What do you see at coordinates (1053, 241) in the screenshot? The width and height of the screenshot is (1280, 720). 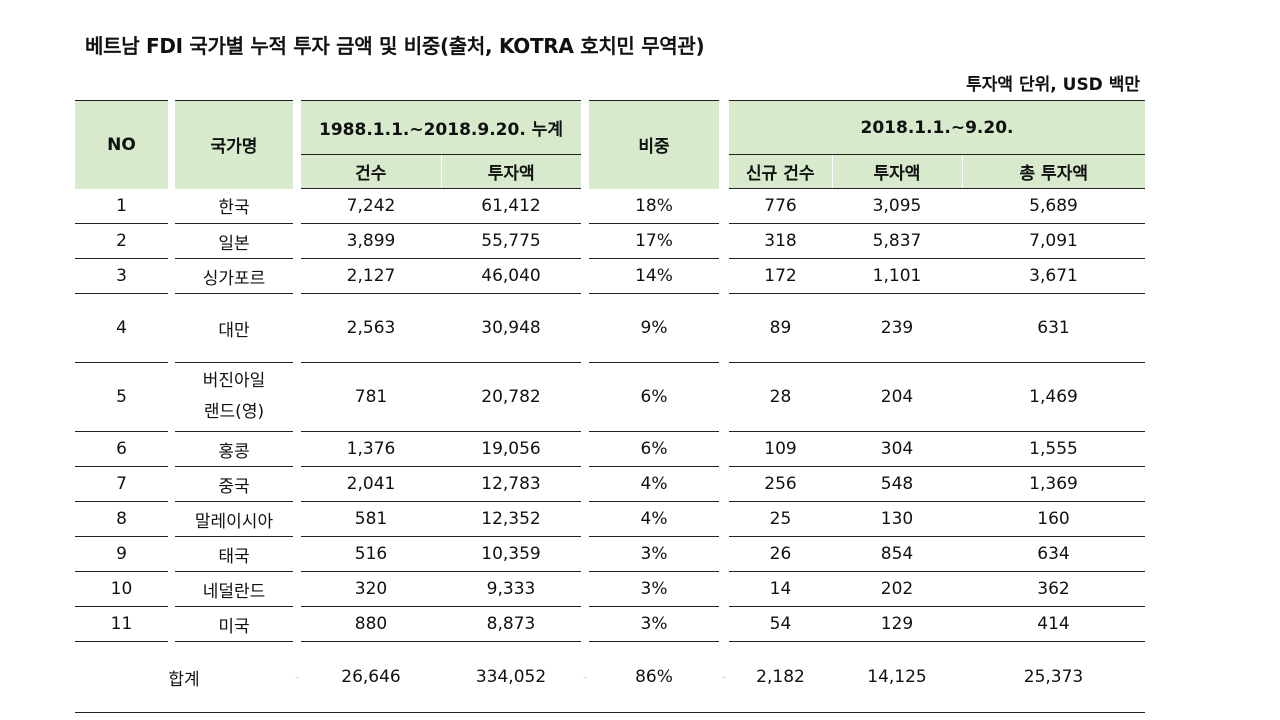 I see `cell-total-amount: 7,091` at bounding box center [1053, 241].